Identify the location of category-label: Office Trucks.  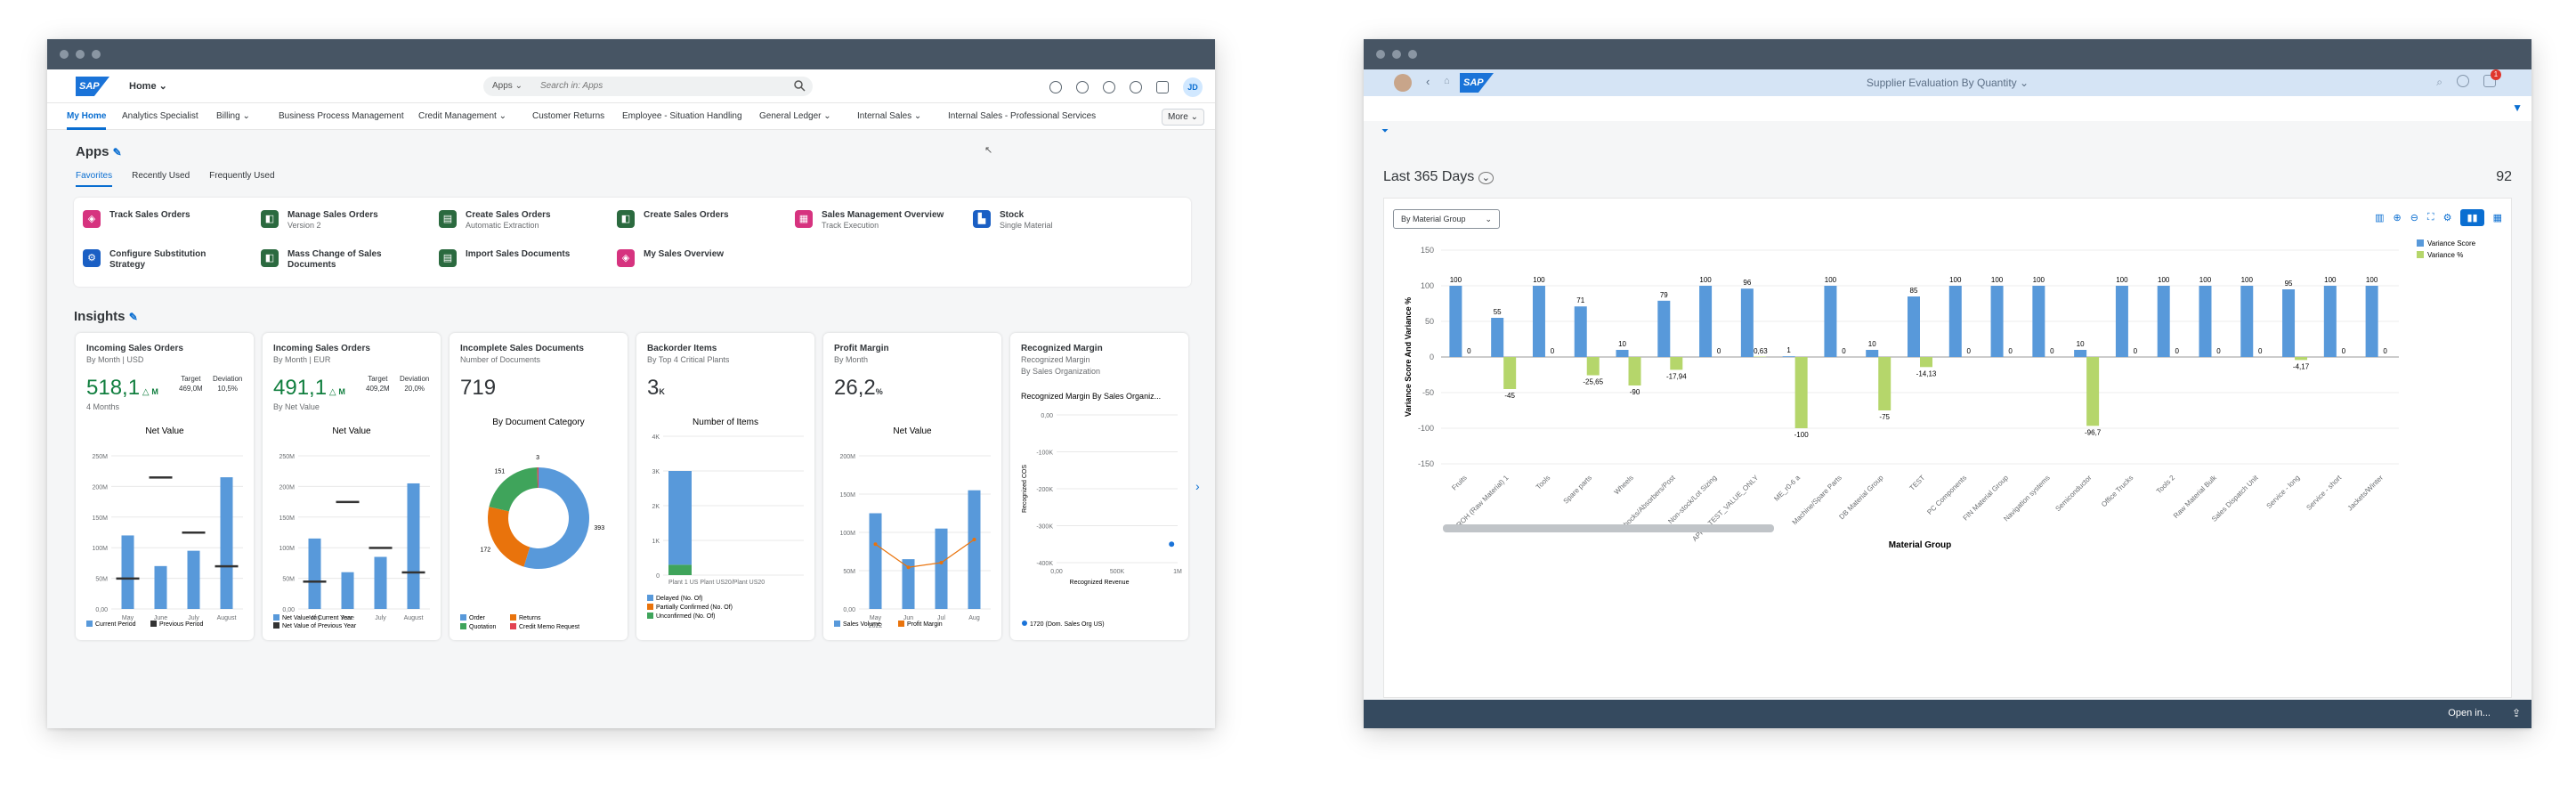
(2117, 491).